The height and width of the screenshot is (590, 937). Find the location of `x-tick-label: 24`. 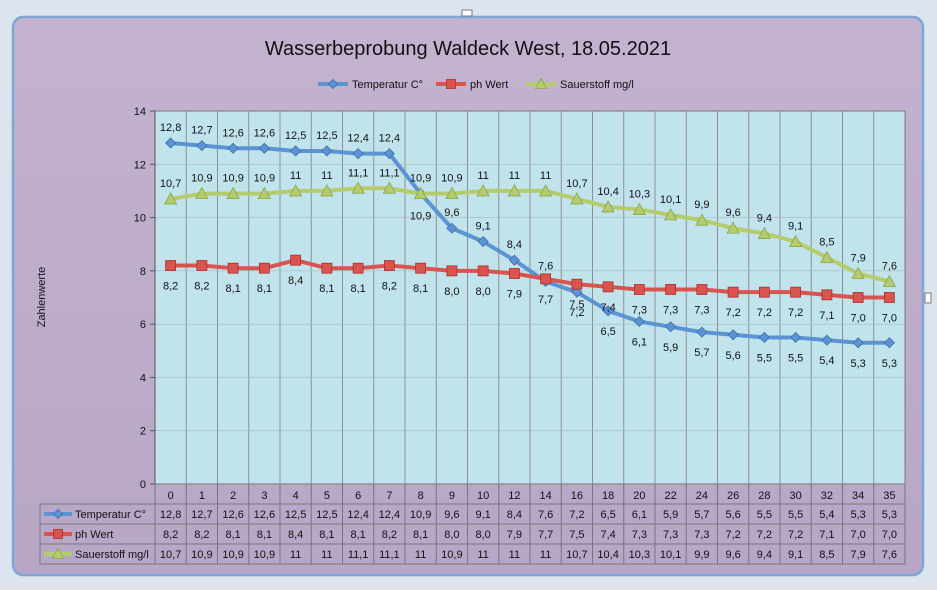

x-tick-label: 24 is located at coordinates (702, 496).